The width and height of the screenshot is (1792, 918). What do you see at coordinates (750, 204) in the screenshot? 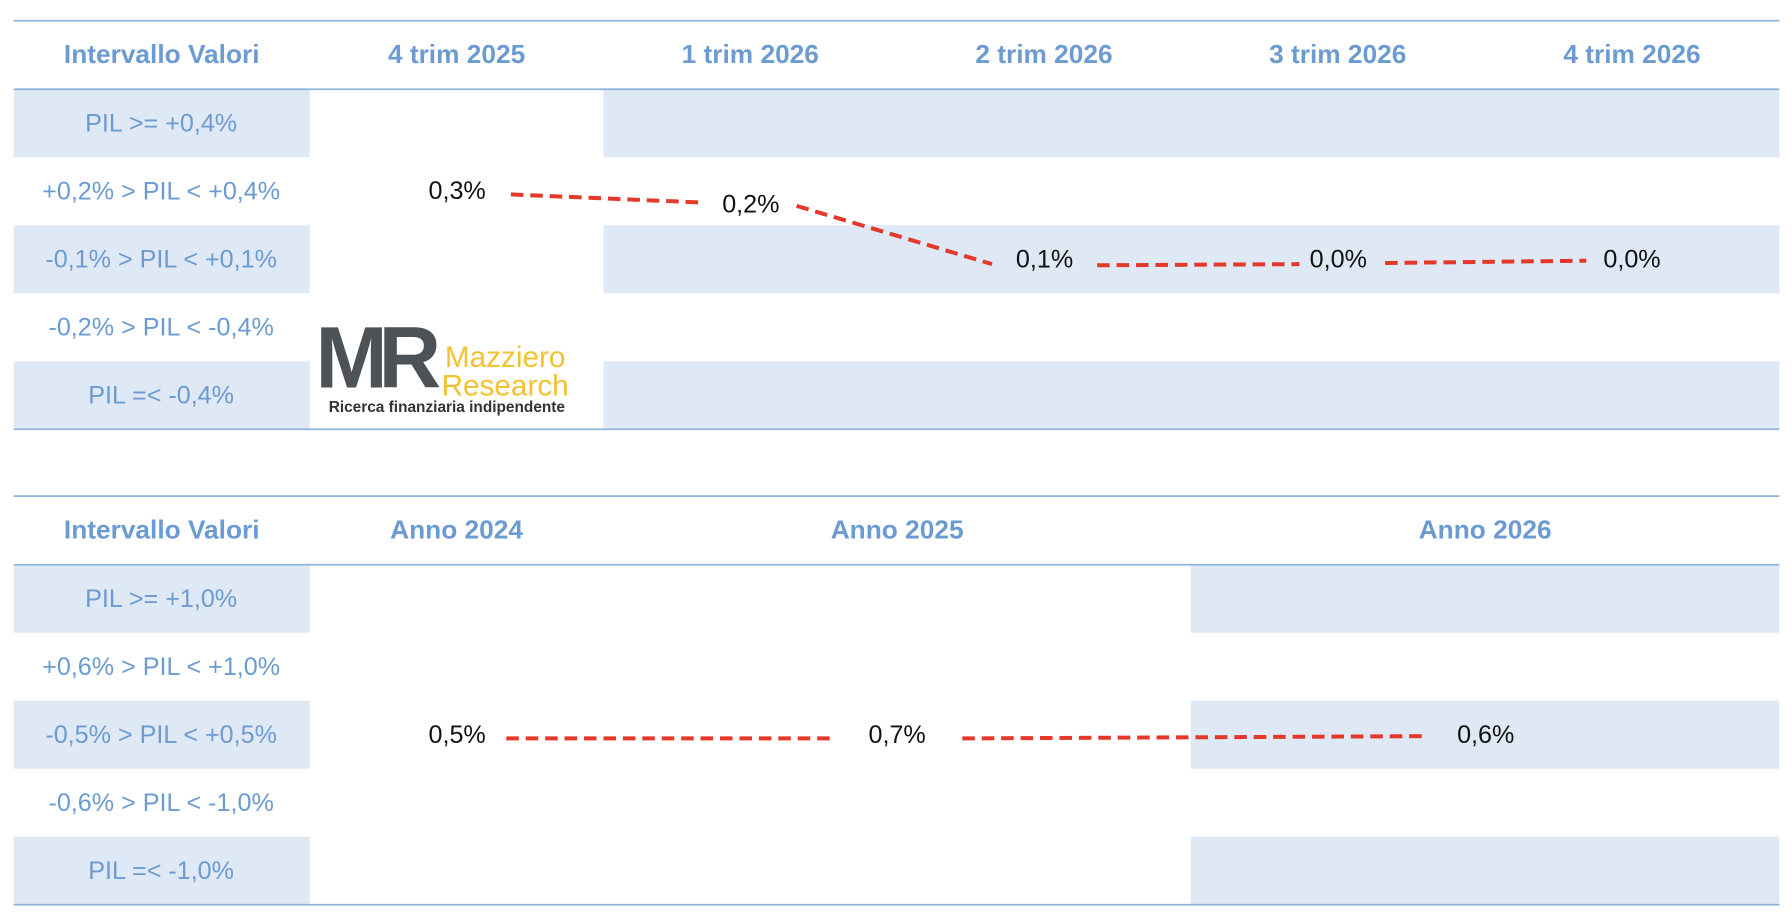
I see `value-label: 0,2%` at bounding box center [750, 204].